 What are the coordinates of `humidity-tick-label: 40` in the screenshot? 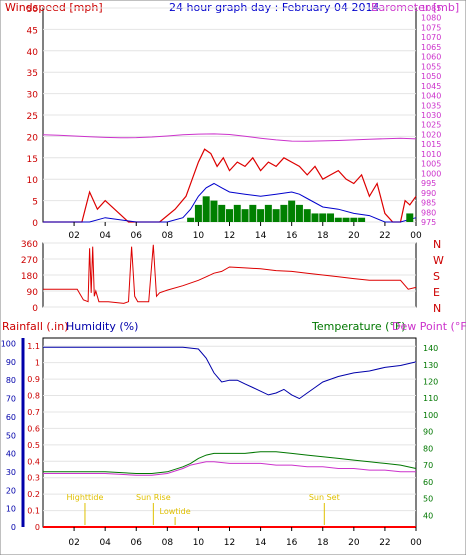 It's located at (11, 454).